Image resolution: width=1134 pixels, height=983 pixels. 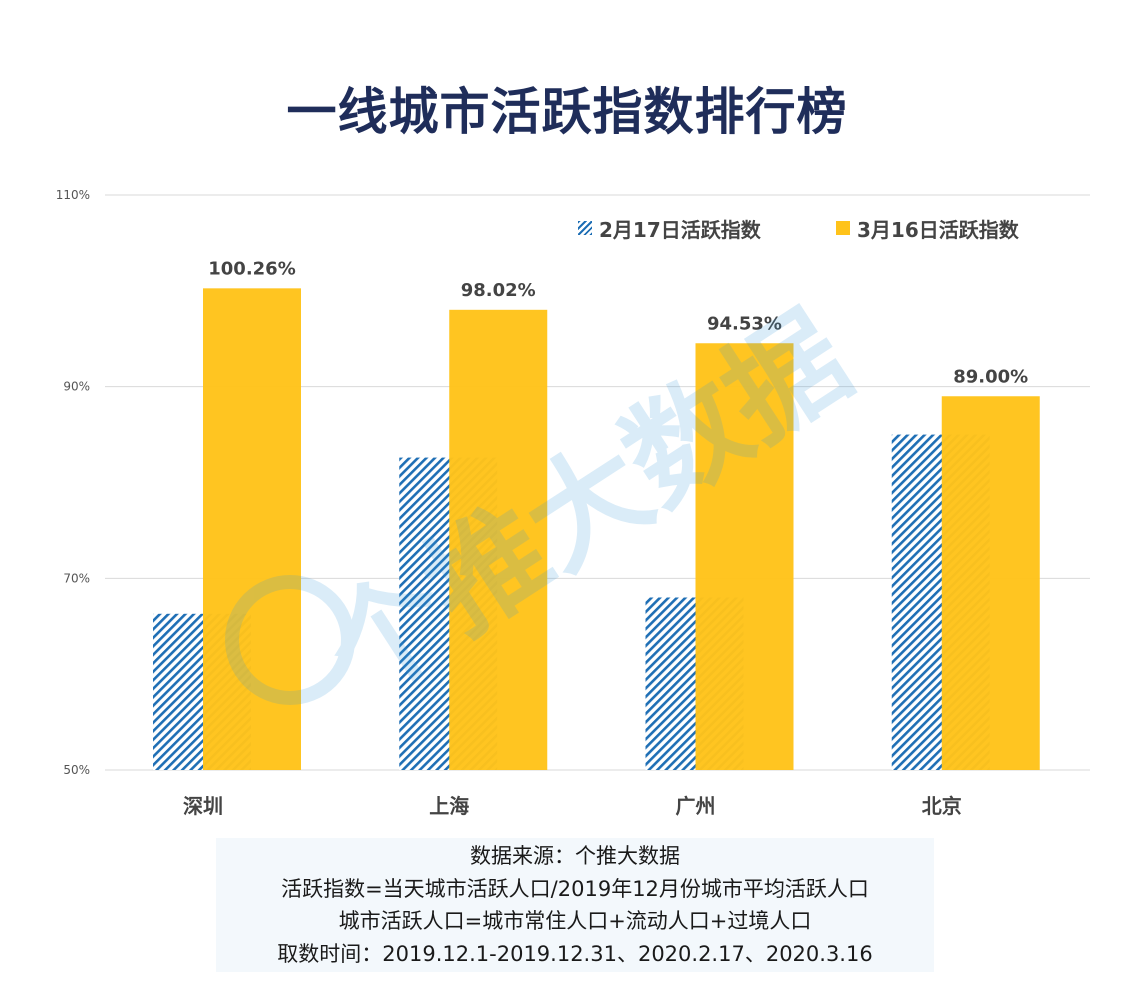 What do you see at coordinates (498, 290) in the screenshot?
I see `data-label: 98.02%` at bounding box center [498, 290].